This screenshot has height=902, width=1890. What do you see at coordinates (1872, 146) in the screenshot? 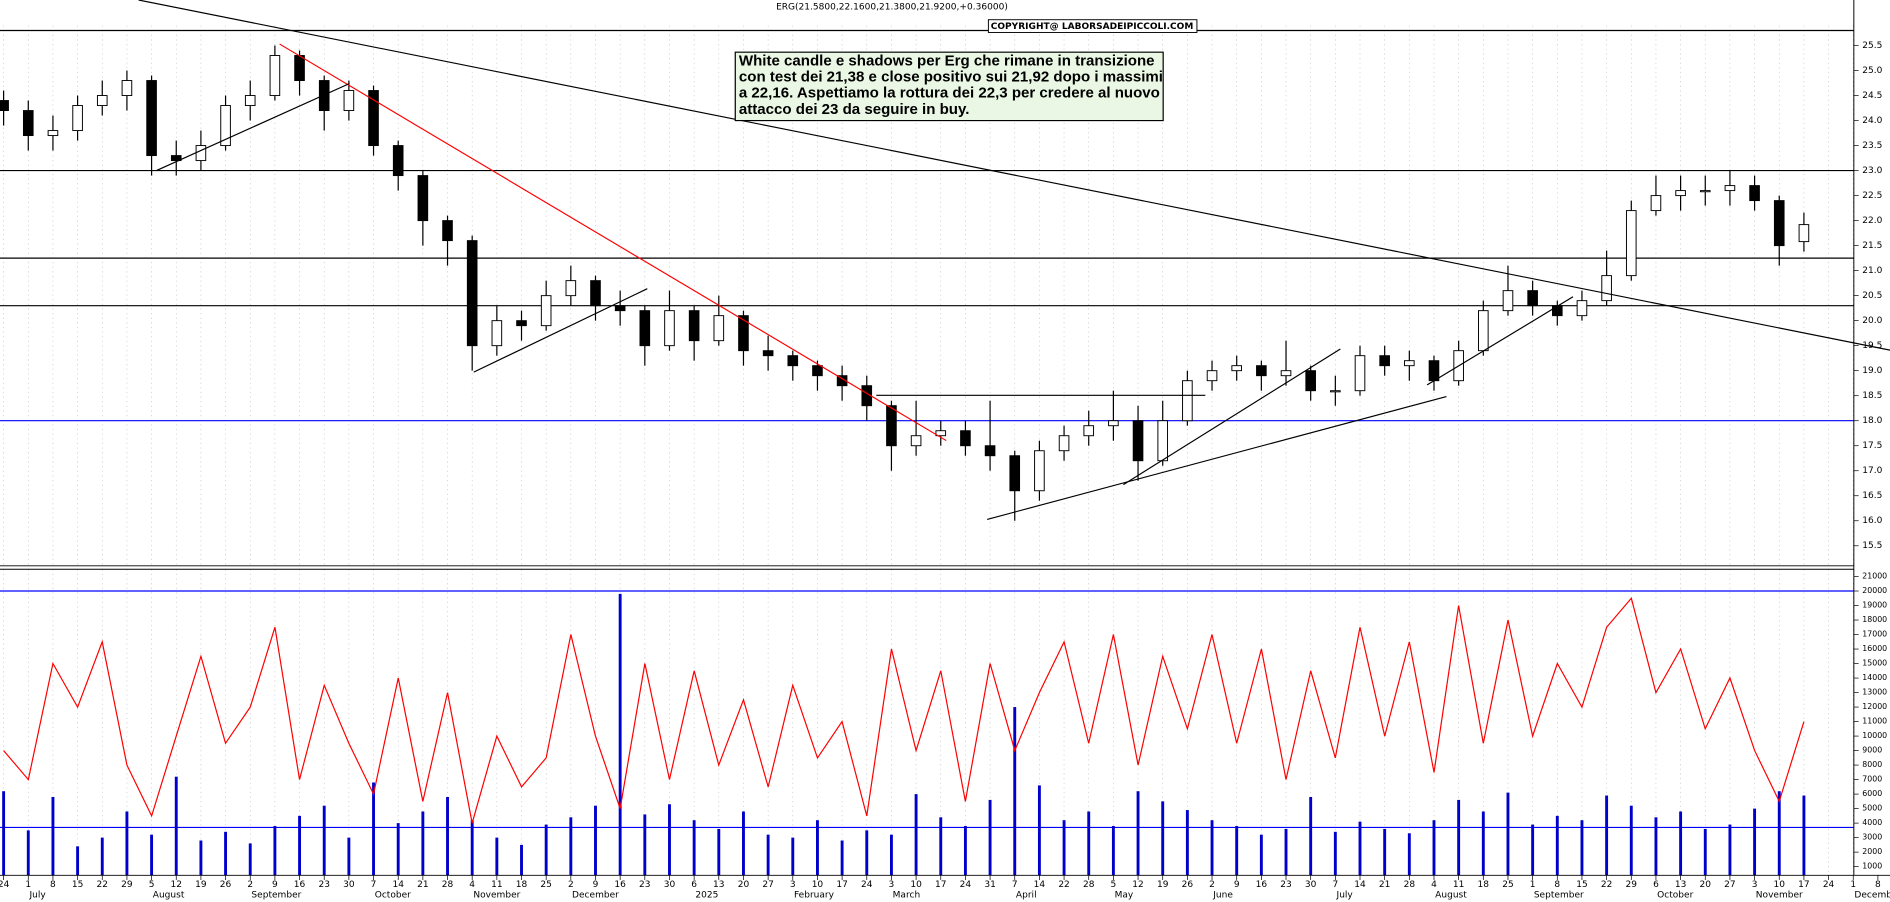
I see `y-tick-label: 23.5` at bounding box center [1872, 146].